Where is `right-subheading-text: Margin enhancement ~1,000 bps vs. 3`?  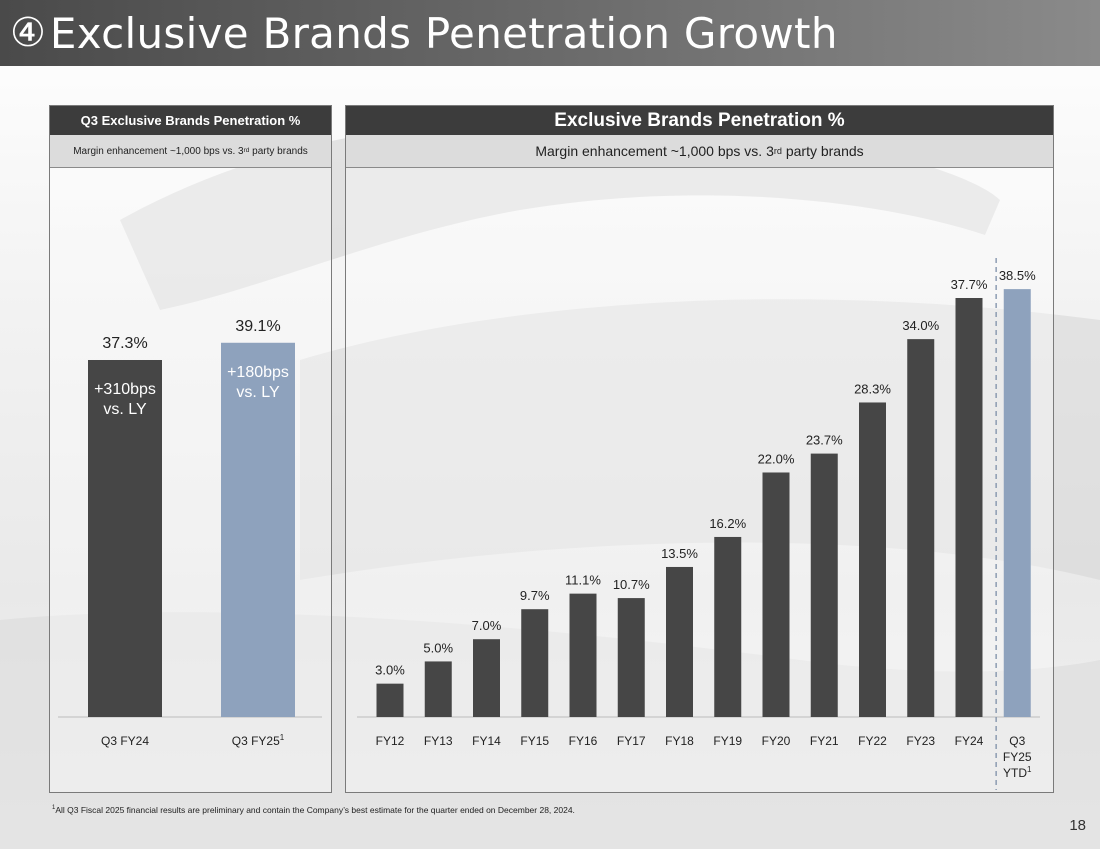 right-subheading-text: Margin enhancement ~1,000 bps vs. 3 is located at coordinates (654, 151).